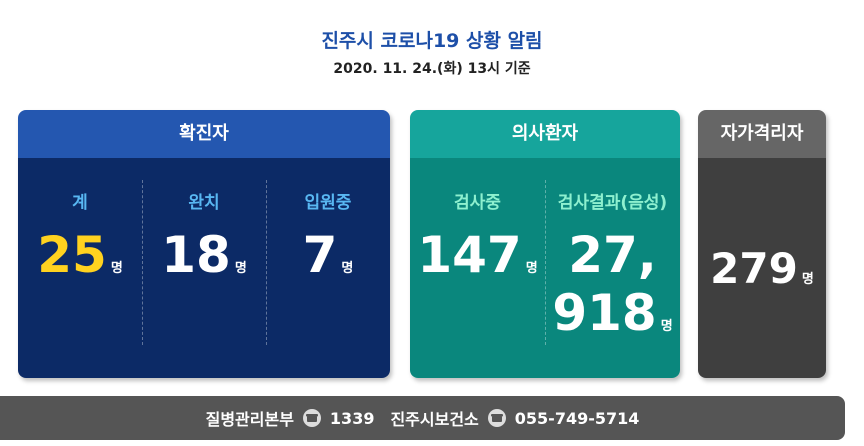 This screenshot has height=446, width=864. I want to click on stat: 입원중 7 명, so click(328, 279).